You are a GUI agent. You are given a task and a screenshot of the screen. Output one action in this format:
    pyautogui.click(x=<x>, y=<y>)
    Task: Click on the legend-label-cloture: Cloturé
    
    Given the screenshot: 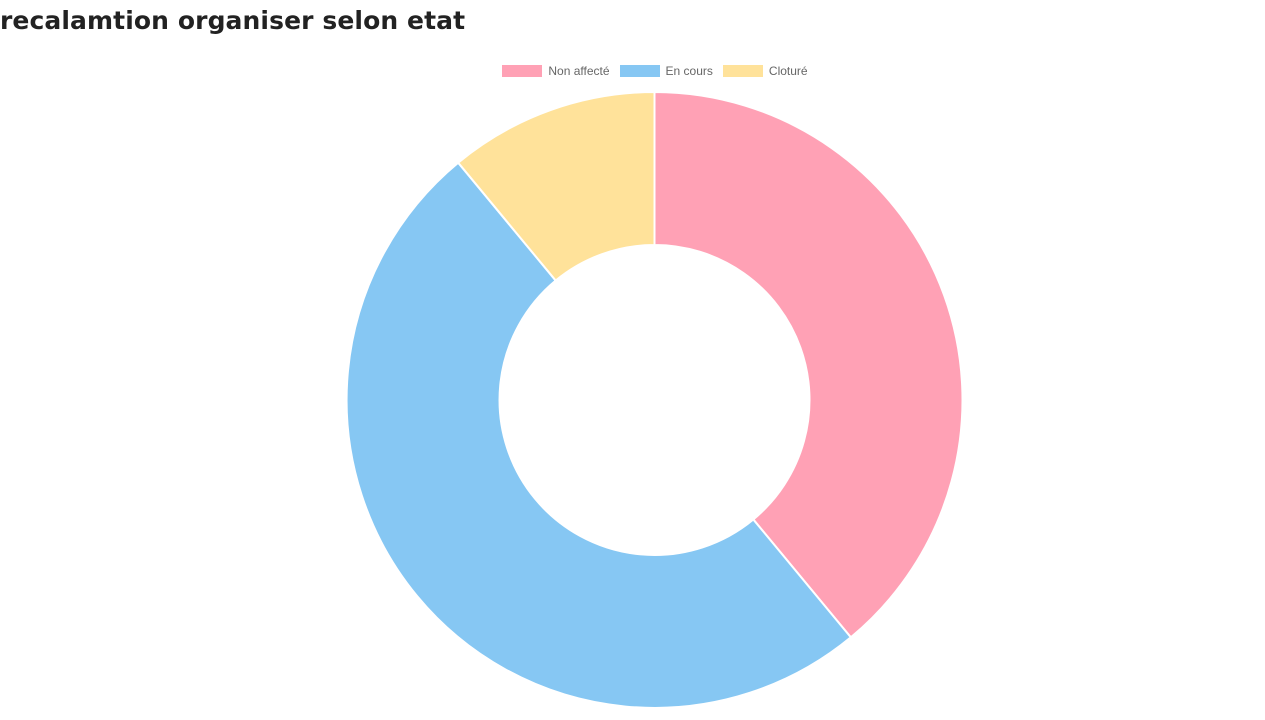 What is the action you would take?
    pyautogui.click(x=788, y=71)
    